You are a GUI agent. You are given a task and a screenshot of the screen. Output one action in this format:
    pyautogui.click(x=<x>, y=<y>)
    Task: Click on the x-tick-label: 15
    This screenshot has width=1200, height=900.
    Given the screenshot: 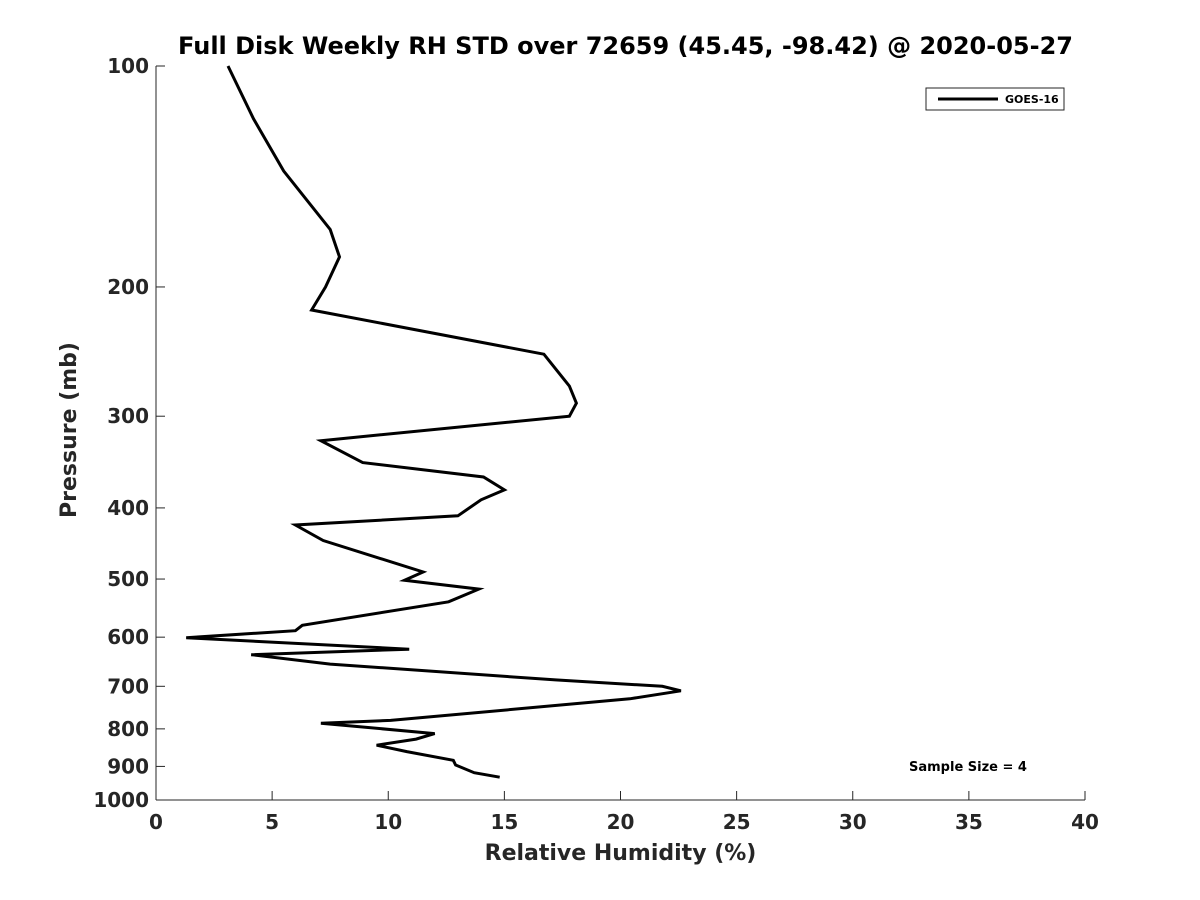 What is the action you would take?
    pyautogui.click(x=504, y=822)
    